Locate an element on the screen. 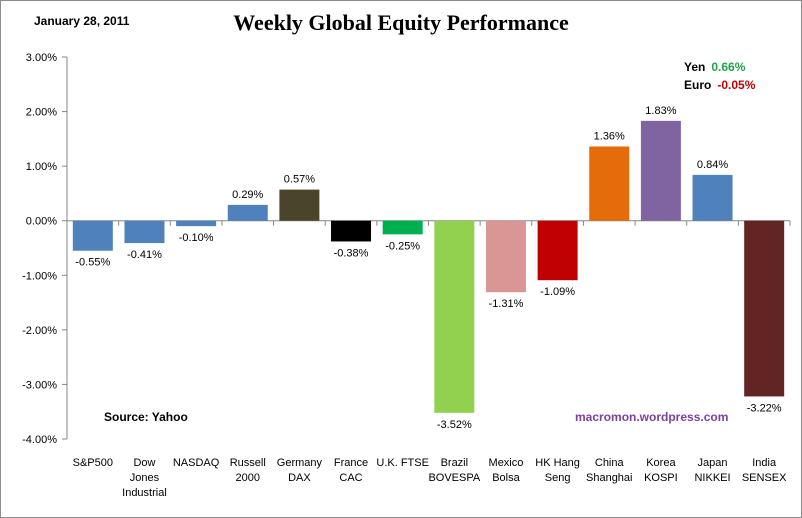 The image size is (802, 518). category-label: U.K. FTSE is located at coordinates (402, 463).